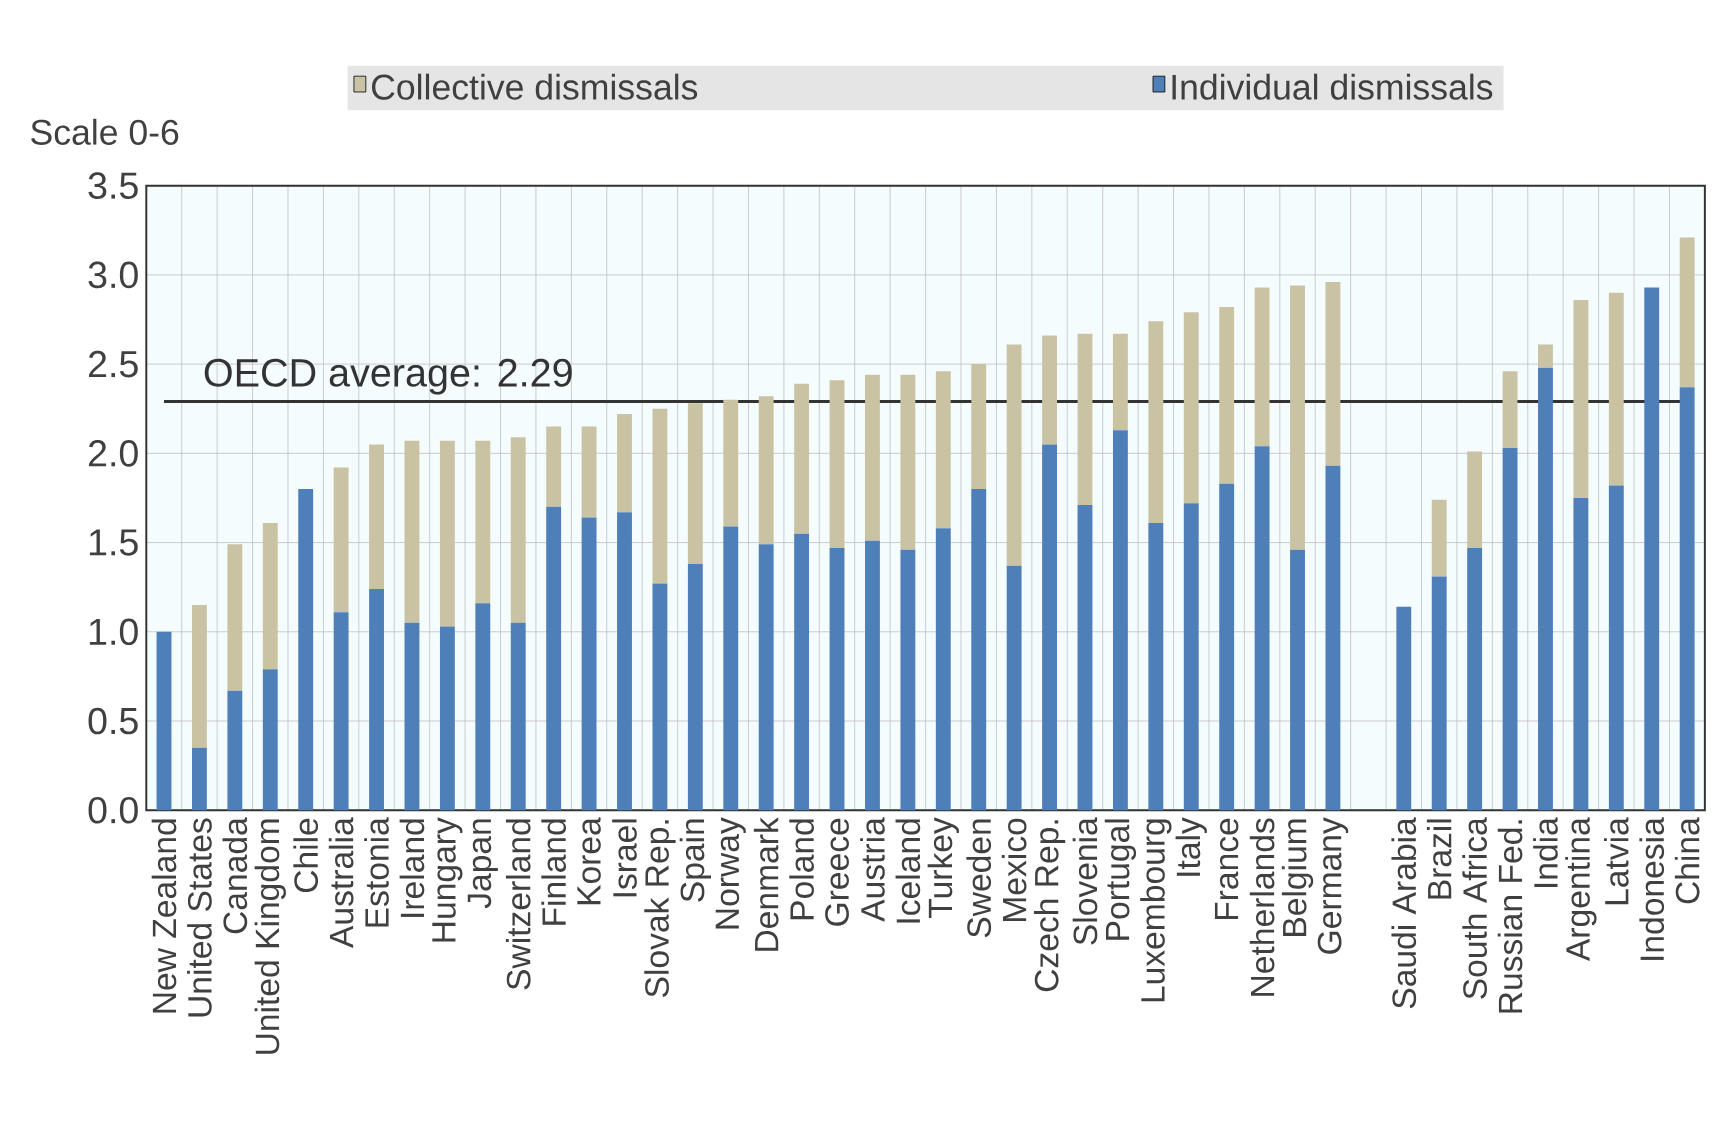 Image resolution: width=1733 pixels, height=1125 pixels. Describe the element at coordinates (554, 872) in the screenshot. I see `x-tick-label: Finland` at that location.